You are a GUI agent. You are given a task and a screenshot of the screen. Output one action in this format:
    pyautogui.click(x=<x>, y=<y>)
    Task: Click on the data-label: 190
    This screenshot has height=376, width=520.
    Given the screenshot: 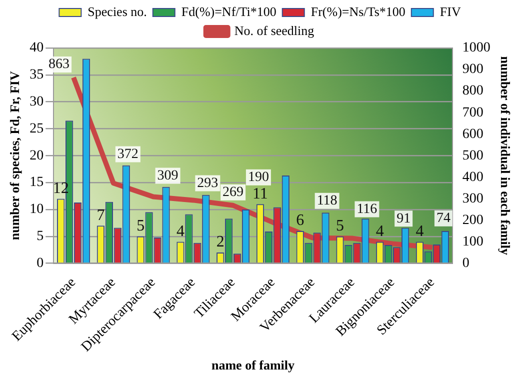 What is the action you would take?
    pyautogui.click(x=258, y=178)
    